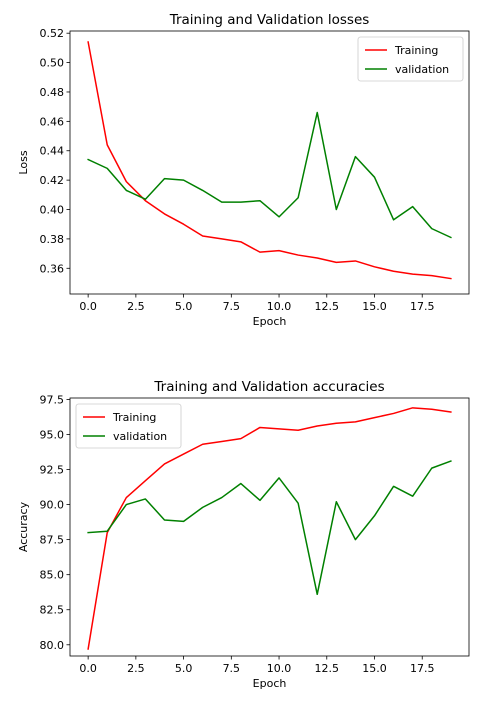 Image resolution: width=489 pixels, height=715 pixels. I want to click on y-tick-label: 0.42, so click(52, 180).